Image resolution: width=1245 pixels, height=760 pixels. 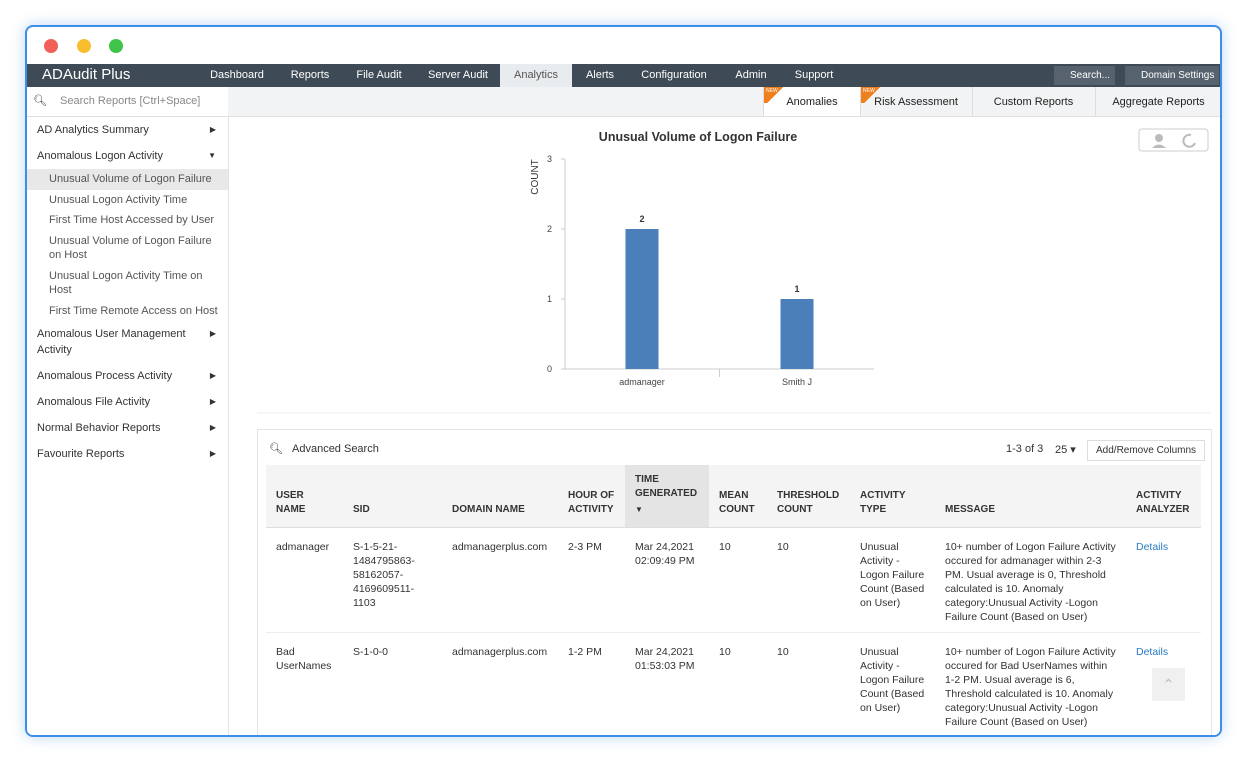 What do you see at coordinates (536, 75) in the screenshot?
I see `nav-item: Analytics` at bounding box center [536, 75].